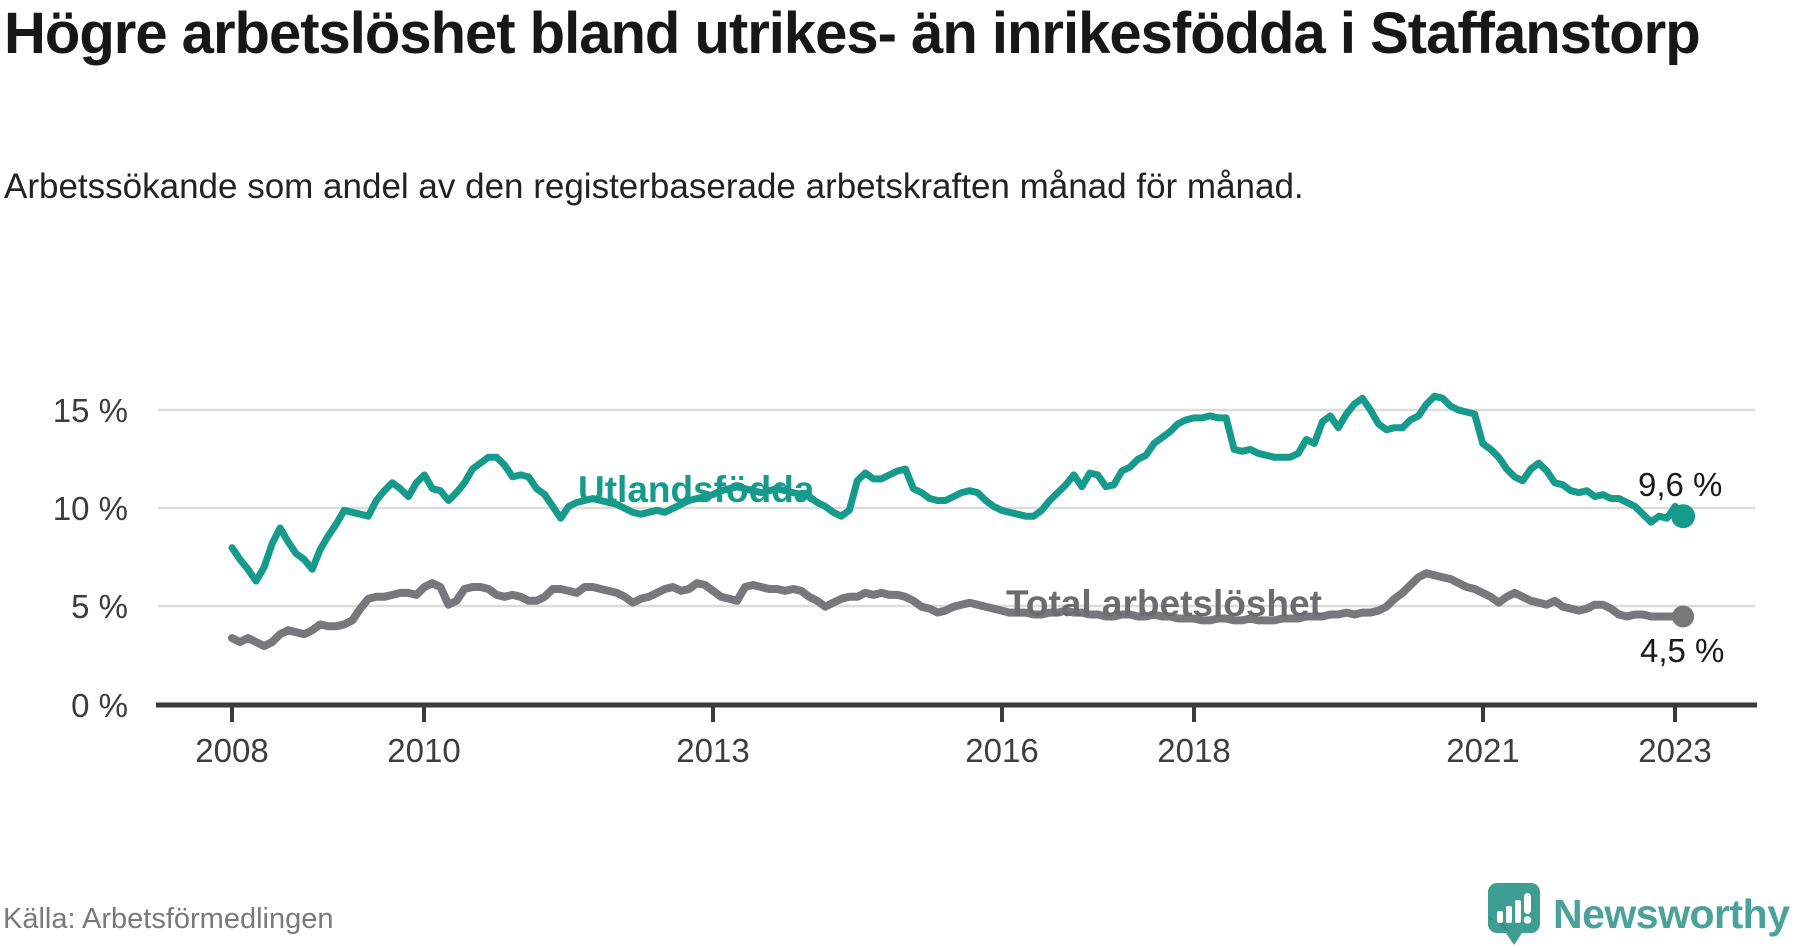 The width and height of the screenshot is (1800, 948). What do you see at coordinates (99, 705) in the screenshot?
I see `y-tick-label-0: 0 %` at bounding box center [99, 705].